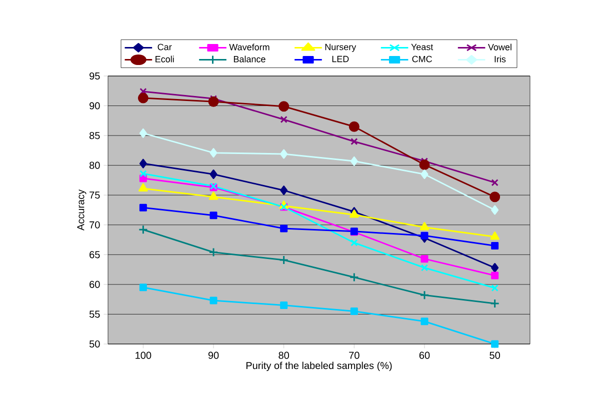  What do you see at coordinates (95, 165) in the screenshot?
I see `y-tick-label: 80` at bounding box center [95, 165].